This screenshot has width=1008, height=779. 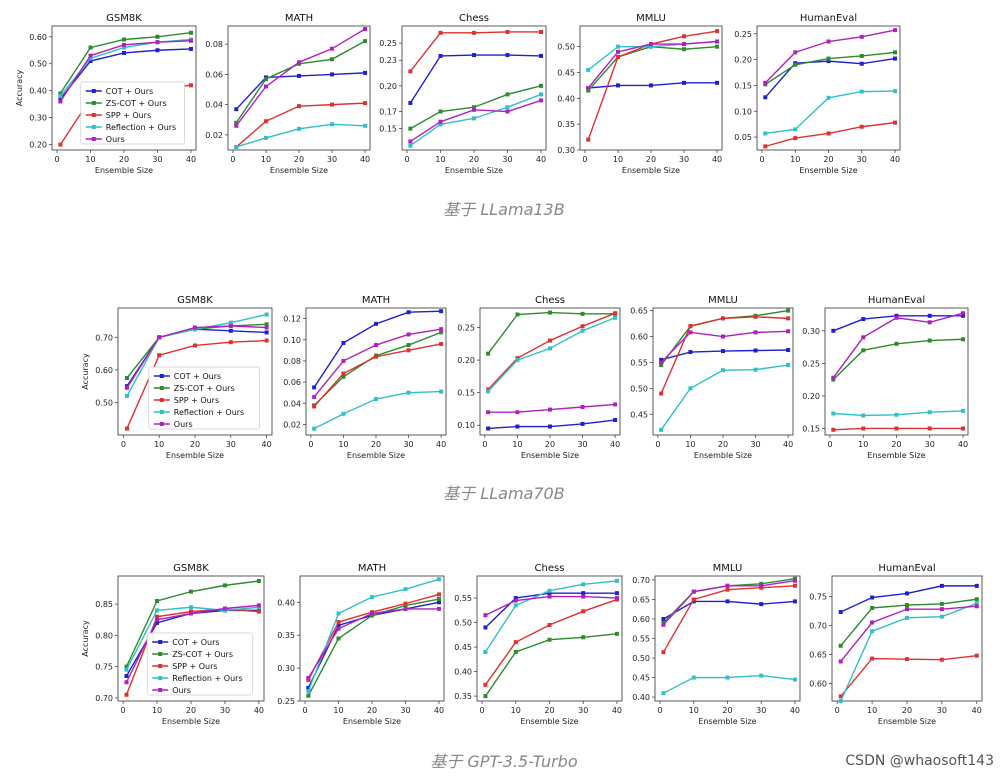 What do you see at coordinates (641, 619) in the screenshot?
I see `y-tick-label: 0.60` at bounding box center [641, 619].